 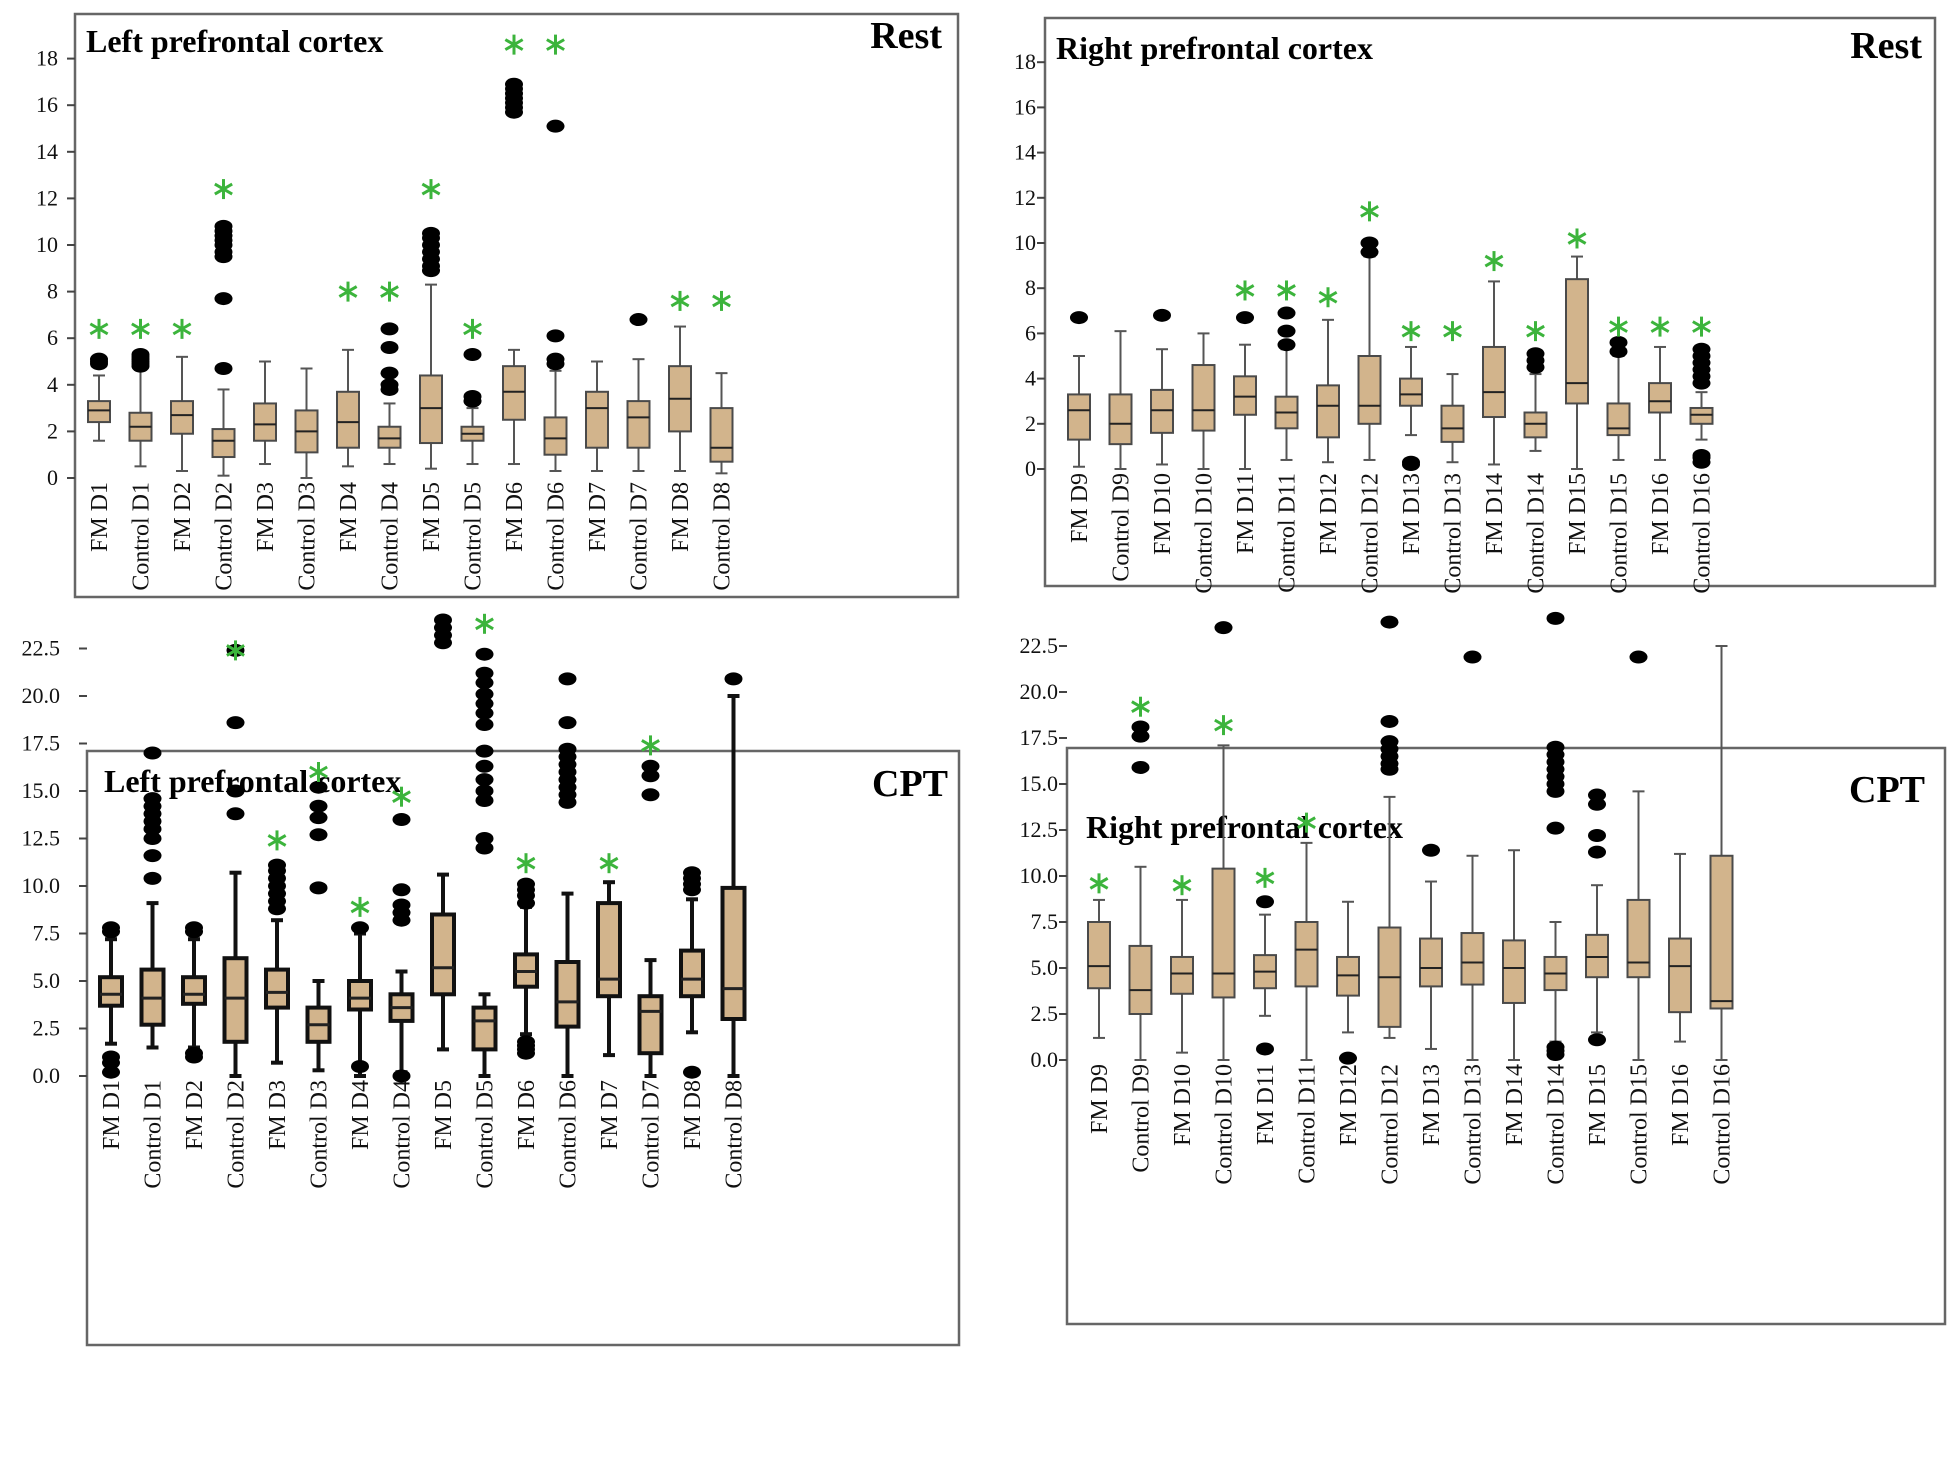 I want to click on y-tick-label: 6, so click(x=52, y=337).